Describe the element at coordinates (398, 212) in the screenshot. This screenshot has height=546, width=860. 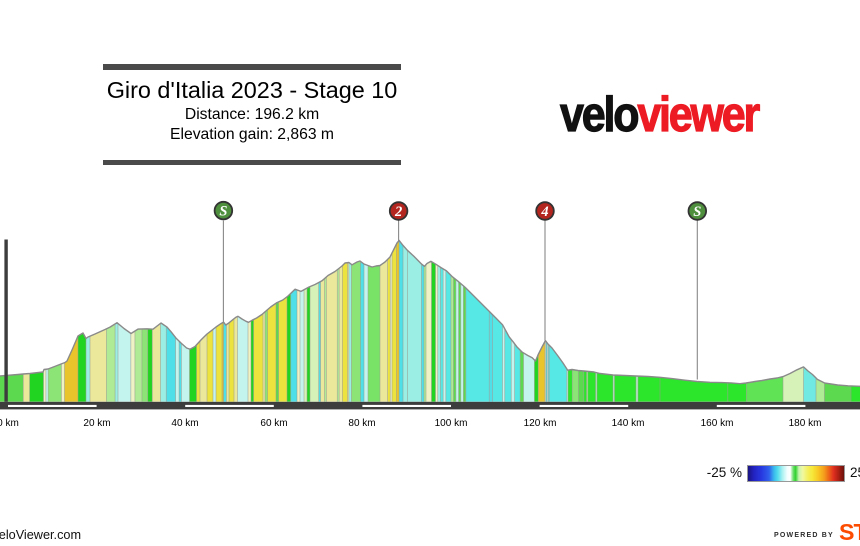
I see `svg-text: 2` at that location.